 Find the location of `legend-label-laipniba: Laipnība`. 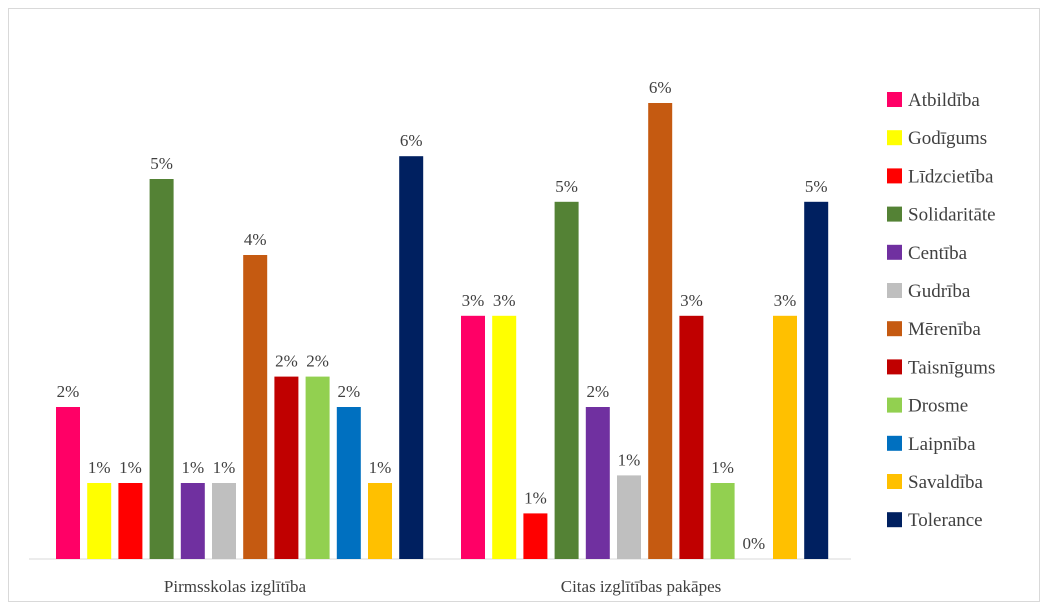

legend-label-laipniba: Laipnība is located at coordinates (942, 444).